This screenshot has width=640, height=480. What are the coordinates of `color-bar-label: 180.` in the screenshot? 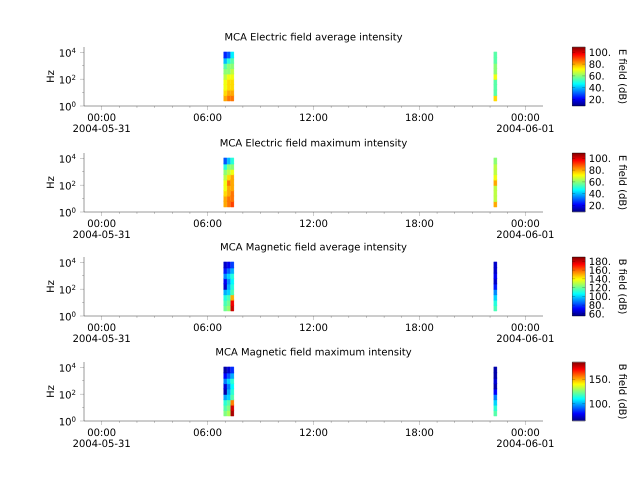 It's located at (600, 262).